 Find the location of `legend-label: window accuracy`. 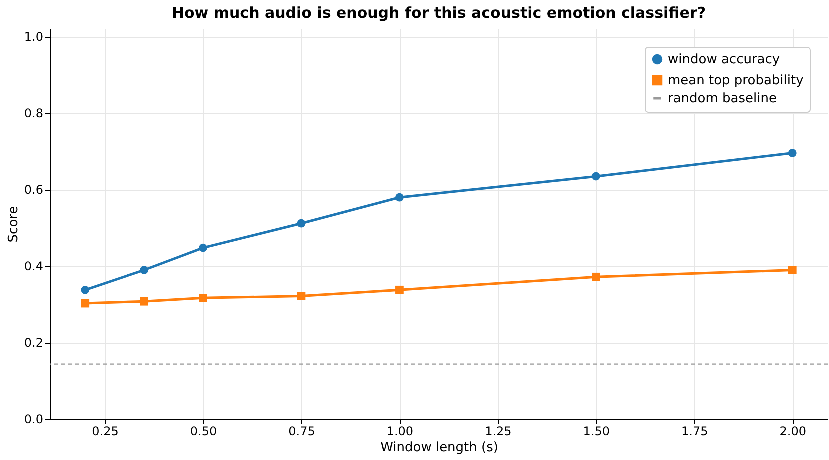

legend-label: window accuracy is located at coordinates (724, 60).